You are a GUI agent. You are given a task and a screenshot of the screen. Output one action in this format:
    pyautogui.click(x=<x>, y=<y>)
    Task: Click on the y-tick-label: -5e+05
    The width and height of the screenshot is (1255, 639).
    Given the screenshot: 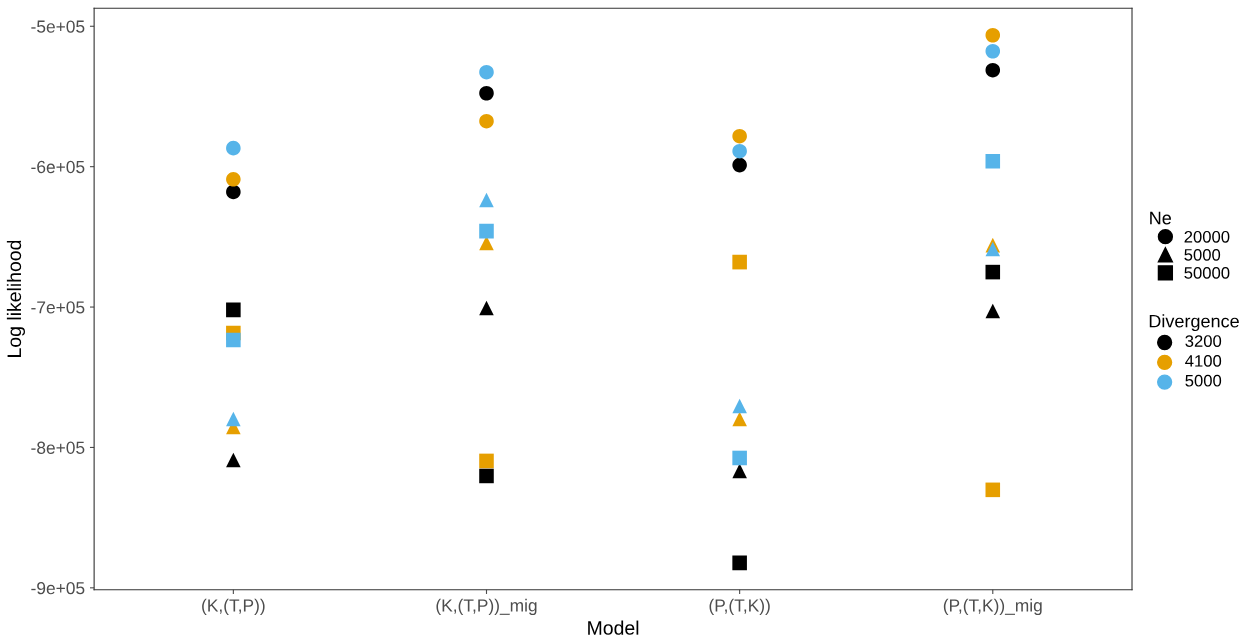 What is the action you would take?
    pyautogui.click(x=58, y=26)
    